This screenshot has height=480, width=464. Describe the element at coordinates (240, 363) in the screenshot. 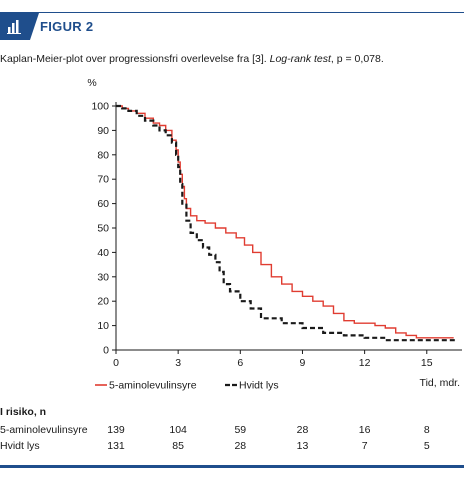

I see `x-tick-label: 6` at that location.